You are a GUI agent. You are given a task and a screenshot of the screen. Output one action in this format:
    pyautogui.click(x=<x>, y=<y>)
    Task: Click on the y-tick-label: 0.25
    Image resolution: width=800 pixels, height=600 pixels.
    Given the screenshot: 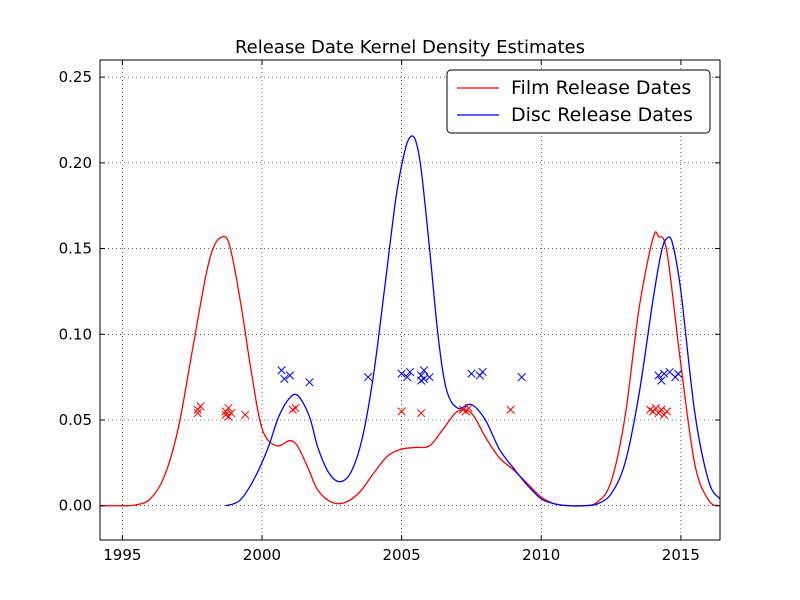 What is the action you would take?
    pyautogui.click(x=75, y=77)
    